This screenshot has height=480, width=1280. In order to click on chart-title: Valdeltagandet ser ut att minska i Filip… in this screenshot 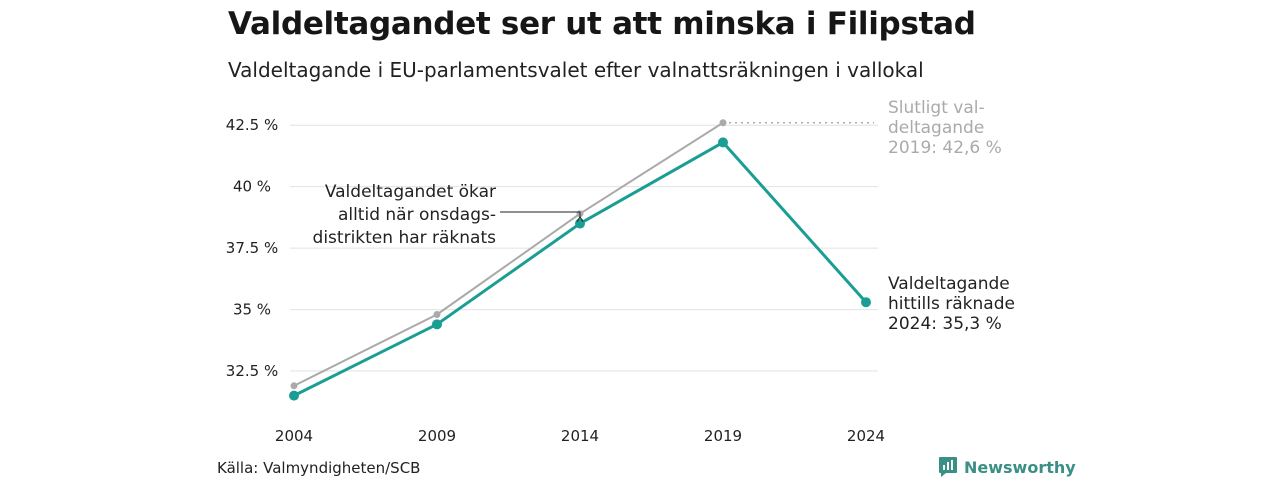, I will do `click(602, 24)`.